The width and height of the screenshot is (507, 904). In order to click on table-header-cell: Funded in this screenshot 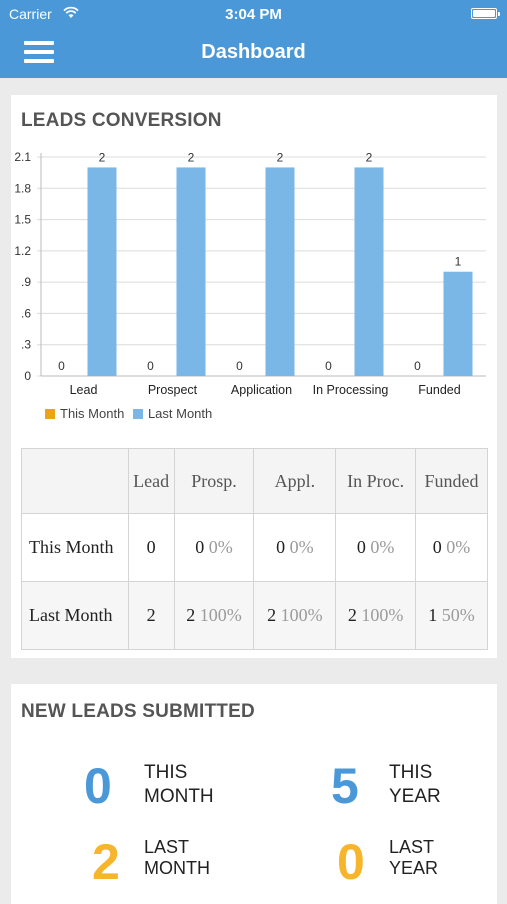, I will do `click(451, 481)`.